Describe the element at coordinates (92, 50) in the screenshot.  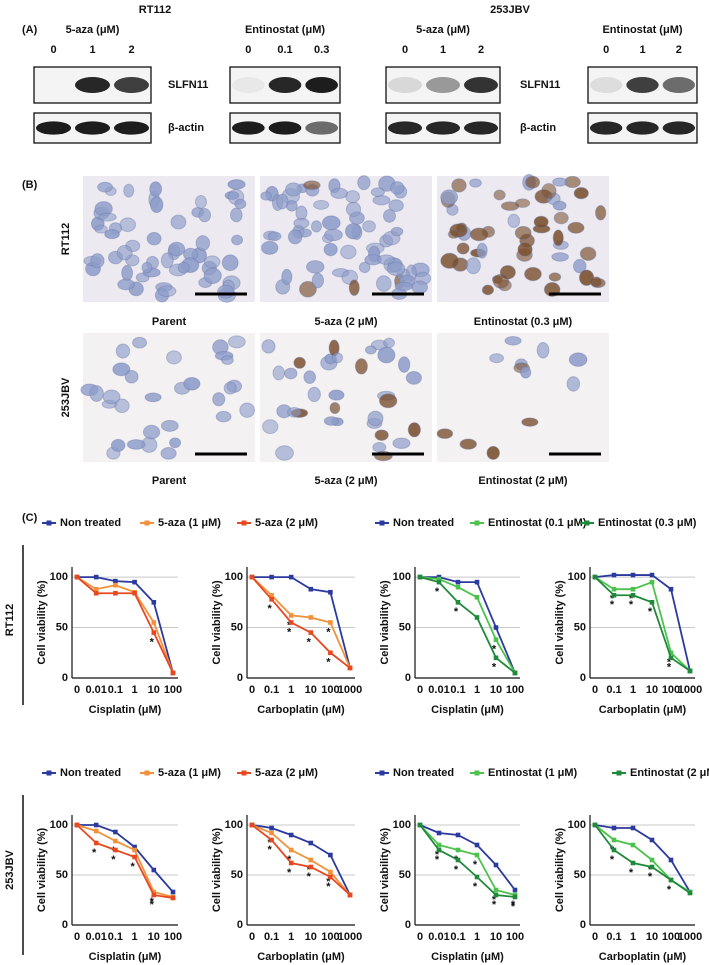
I see `dose-label: 1` at that location.